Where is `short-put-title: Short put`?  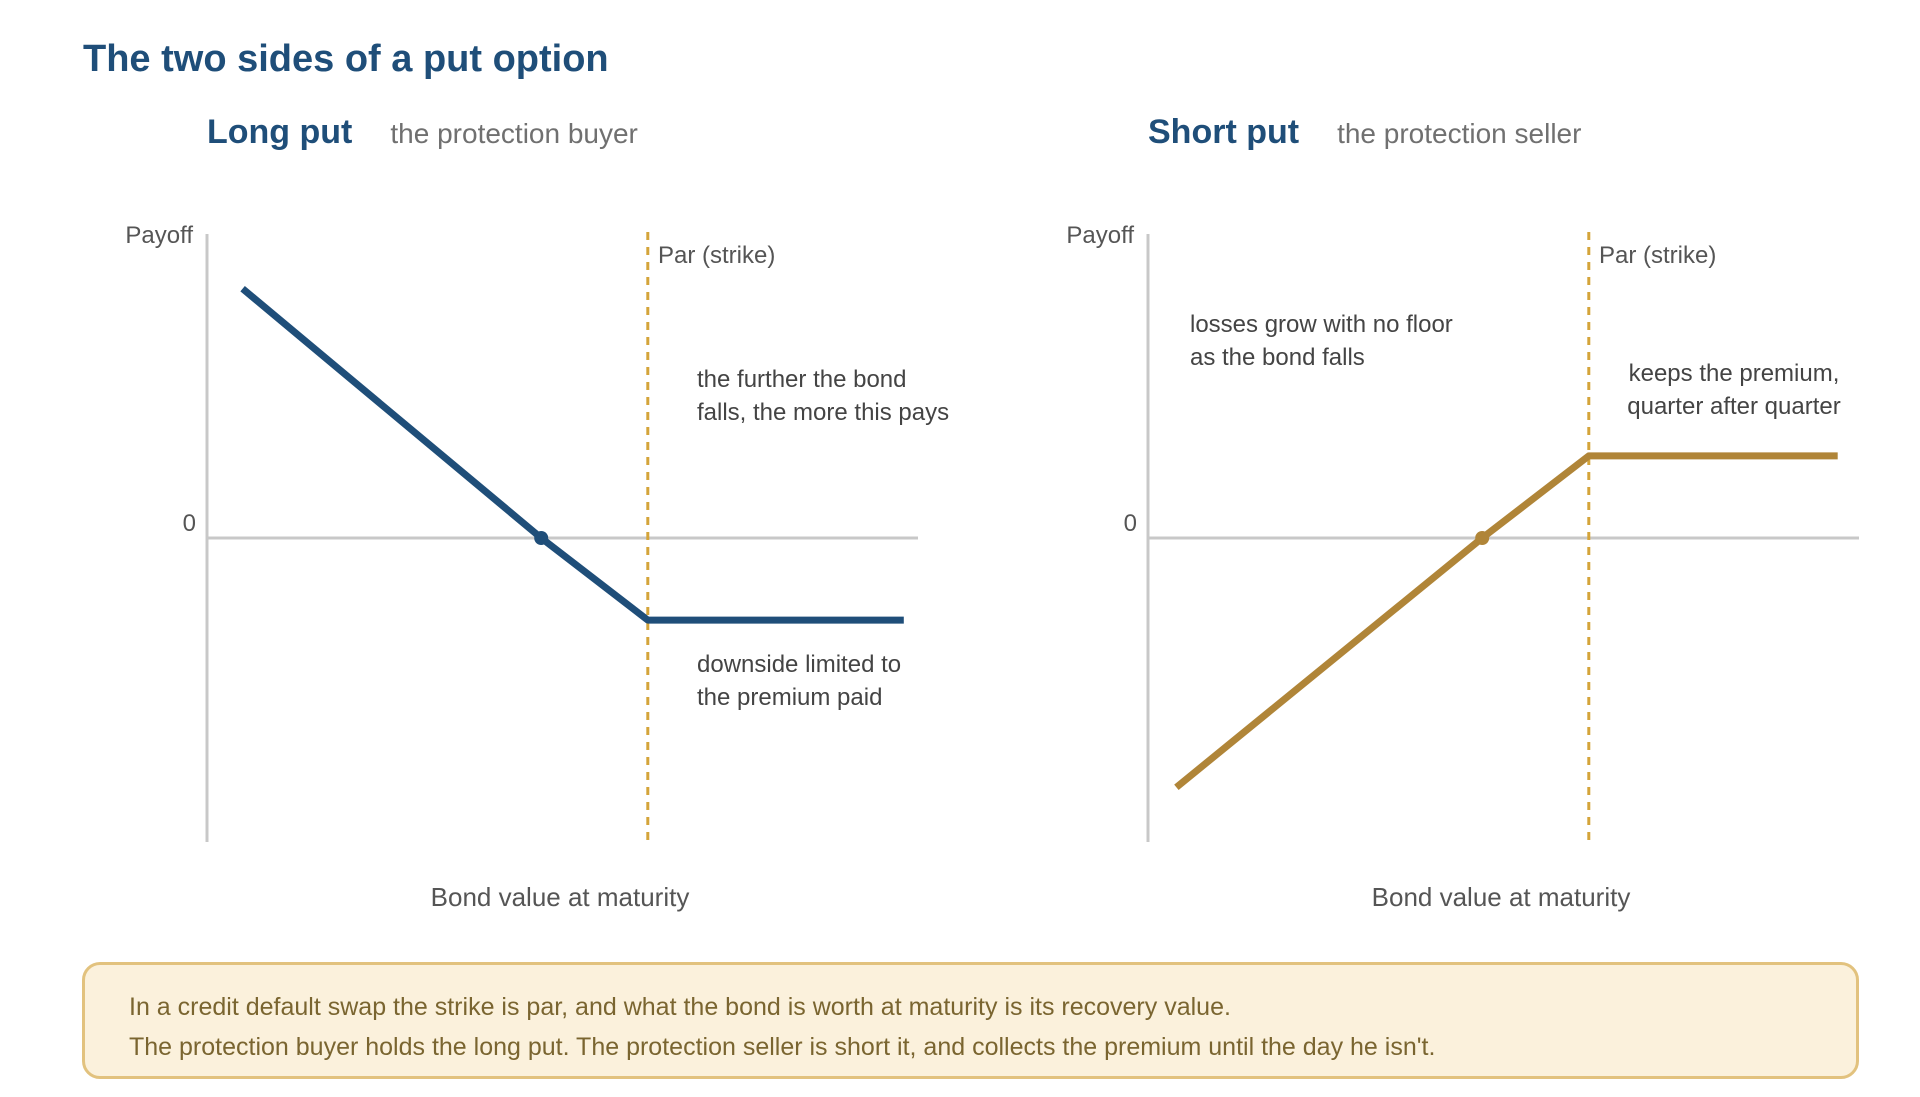 short-put-title: Short put is located at coordinates (1224, 132).